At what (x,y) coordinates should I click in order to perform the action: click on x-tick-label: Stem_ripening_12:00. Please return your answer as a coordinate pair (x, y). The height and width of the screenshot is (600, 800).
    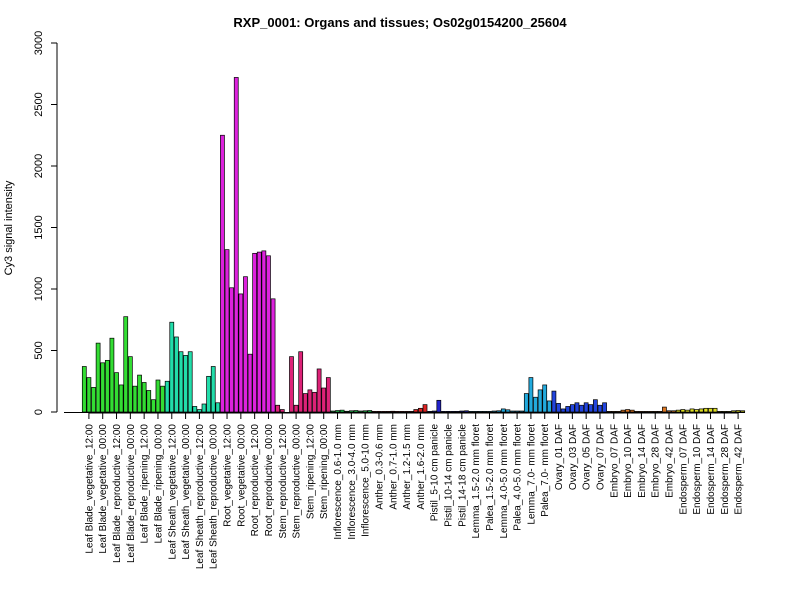
    Looking at the image, I should click on (310, 472).